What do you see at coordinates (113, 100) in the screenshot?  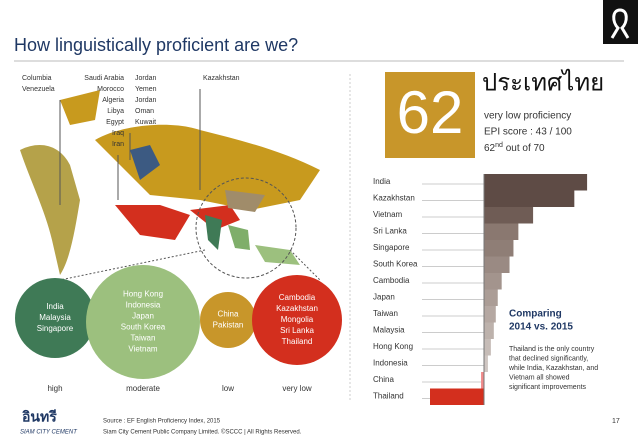 I see `map-label: Algeria` at bounding box center [113, 100].